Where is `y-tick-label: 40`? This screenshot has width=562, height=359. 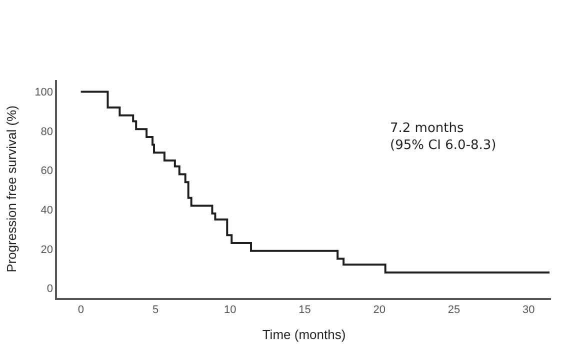
y-tick-label: 40 is located at coordinates (47, 210).